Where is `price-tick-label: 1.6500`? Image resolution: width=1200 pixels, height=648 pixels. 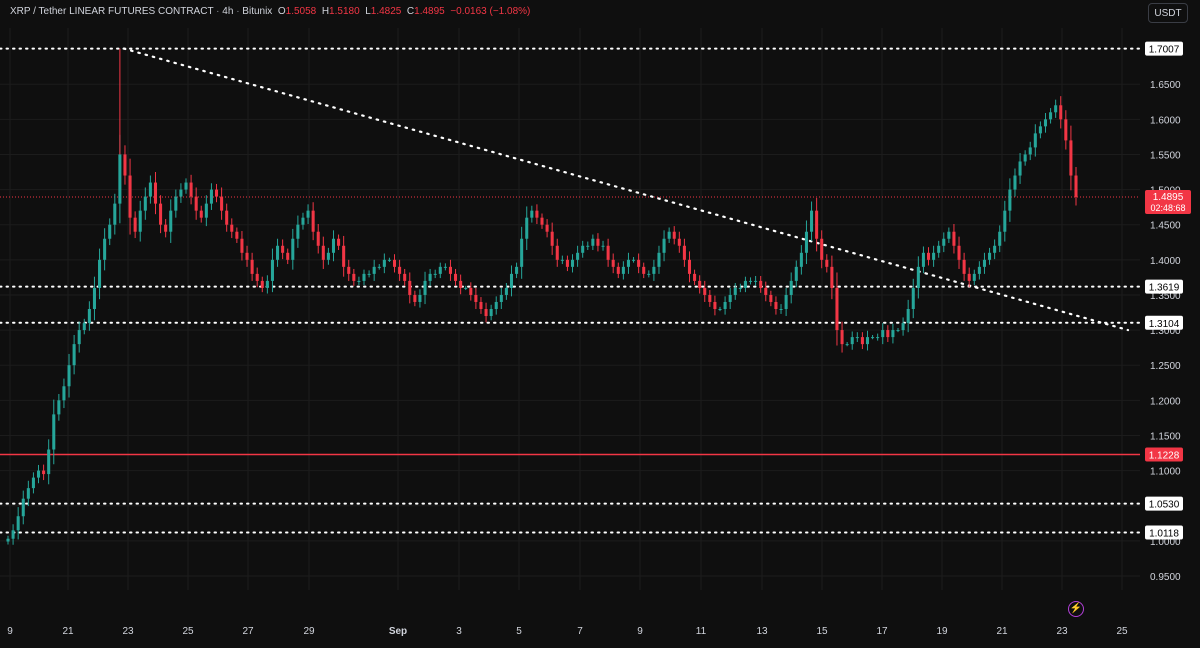 price-tick-label: 1.6500 is located at coordinates (1165, 85).